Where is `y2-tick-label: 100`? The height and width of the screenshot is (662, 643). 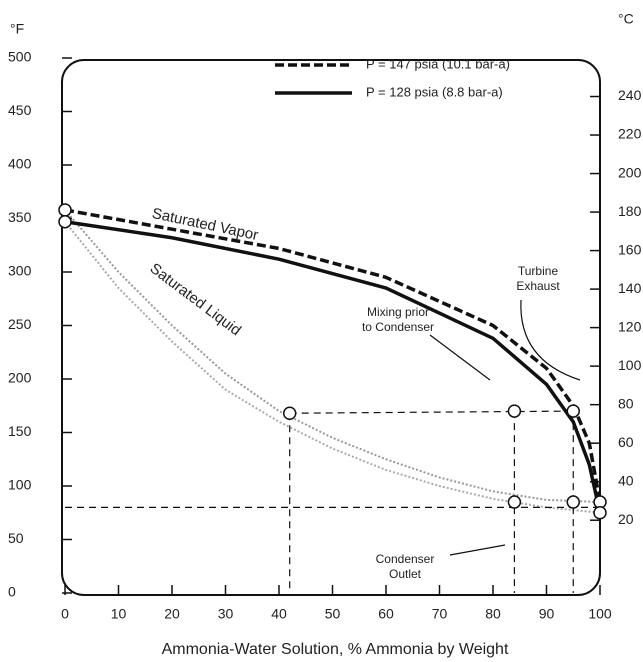
y2-tick-label: 100 is located at coordinates (630, 365).